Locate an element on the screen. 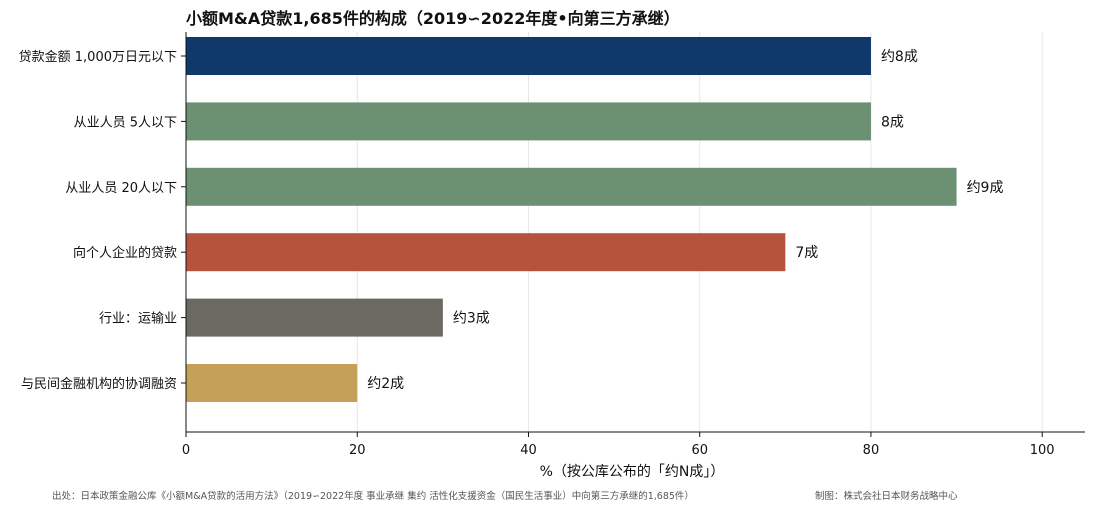  data-label: 7成 is located at coordinates (806, 253).